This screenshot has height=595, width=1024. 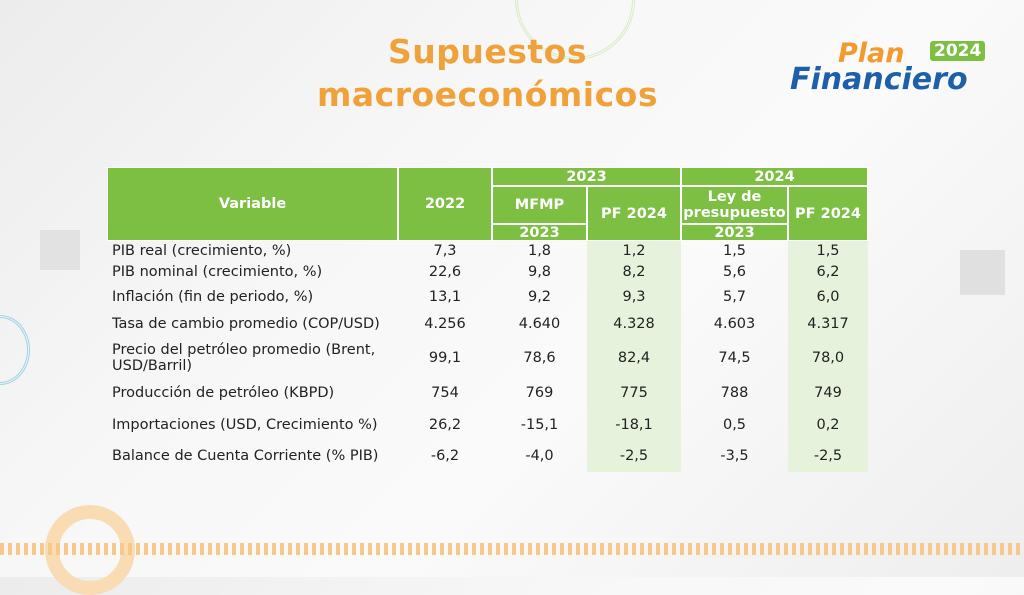 I want to click on value-cell: 4.256, so click(x=445, y=324).